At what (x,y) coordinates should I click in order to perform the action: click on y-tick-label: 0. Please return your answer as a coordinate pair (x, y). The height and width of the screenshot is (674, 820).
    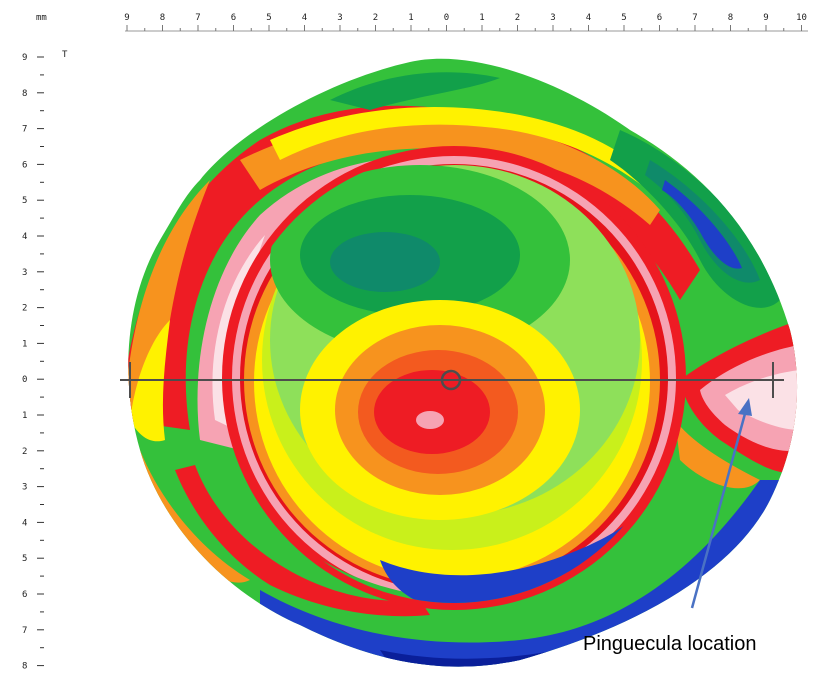
    Looking at the image, I should click on (24, 380).